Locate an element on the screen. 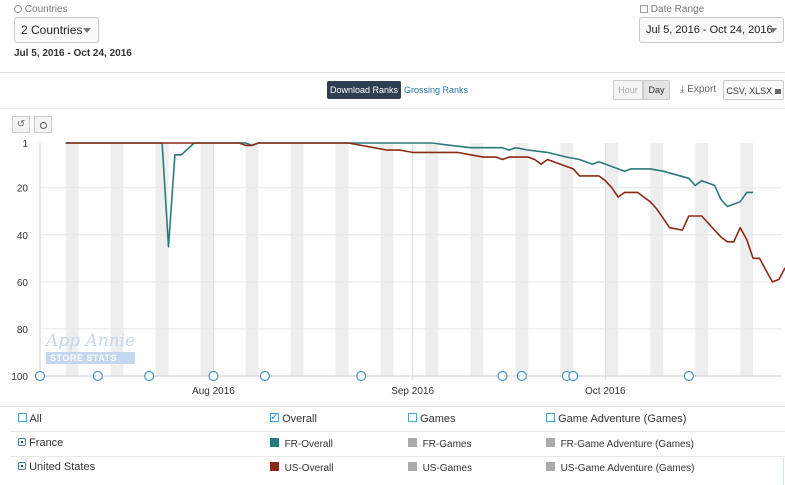  countries-value: 2 Countries is located at coordinates (52, 30).